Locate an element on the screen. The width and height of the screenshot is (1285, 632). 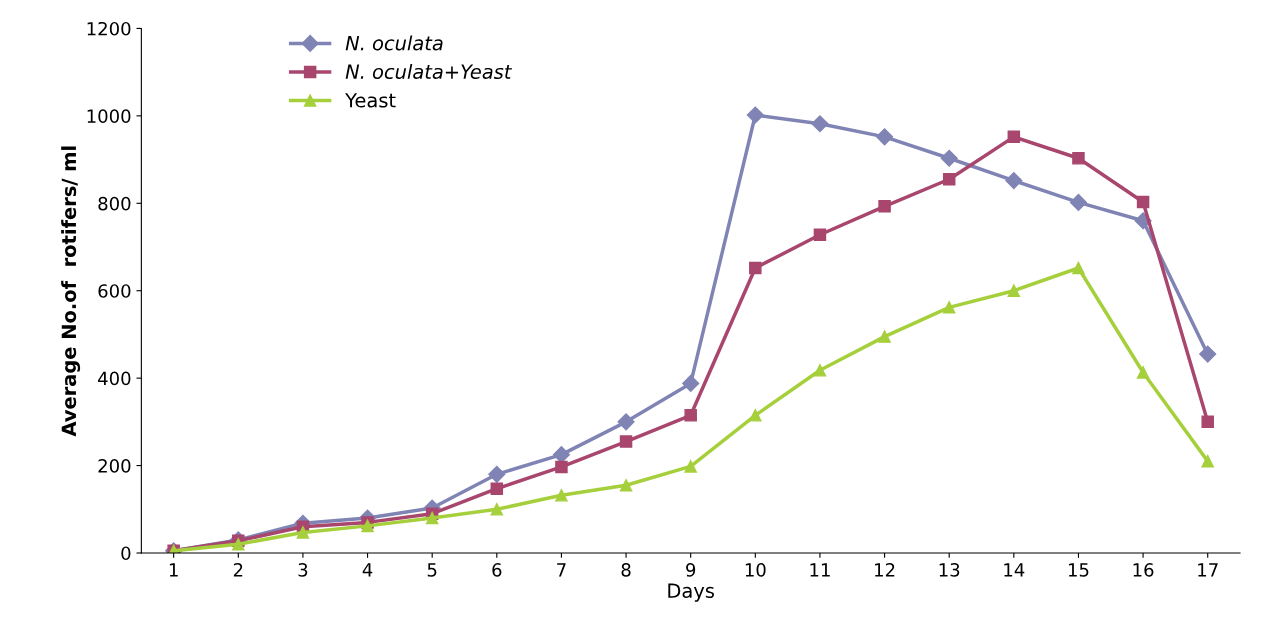
x-tick-label: 7 is located at coordinates (561, 570).